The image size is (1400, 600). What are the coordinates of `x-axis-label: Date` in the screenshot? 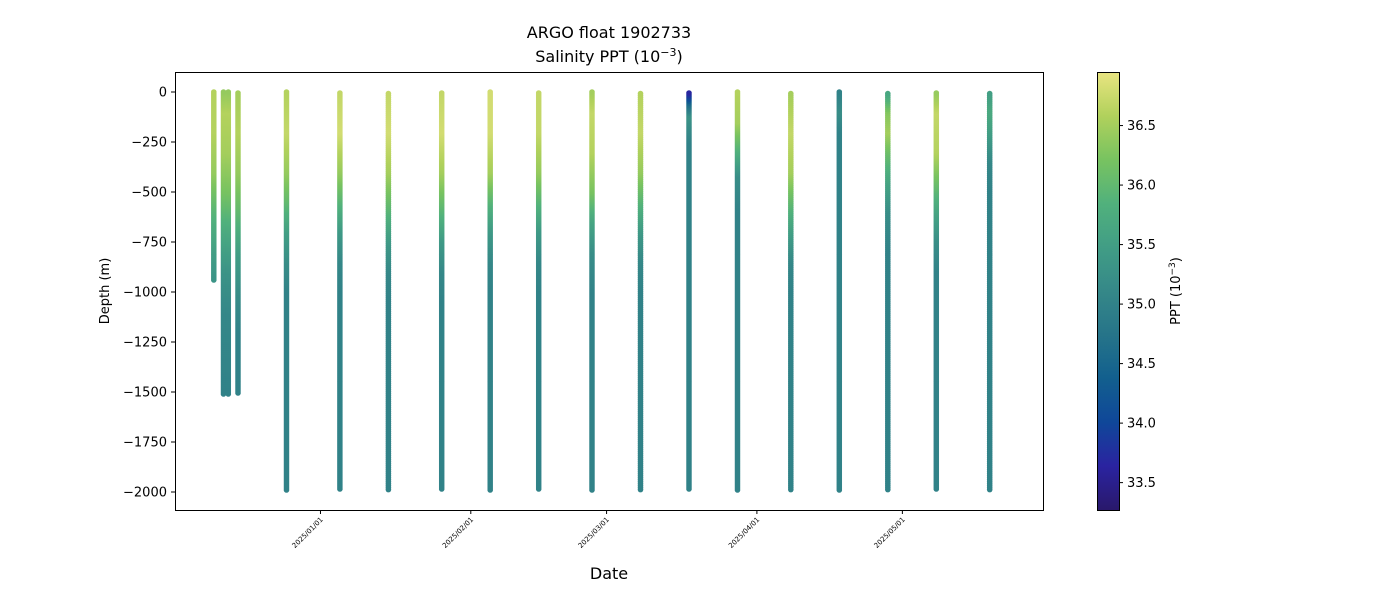 It's located at (609, 573).